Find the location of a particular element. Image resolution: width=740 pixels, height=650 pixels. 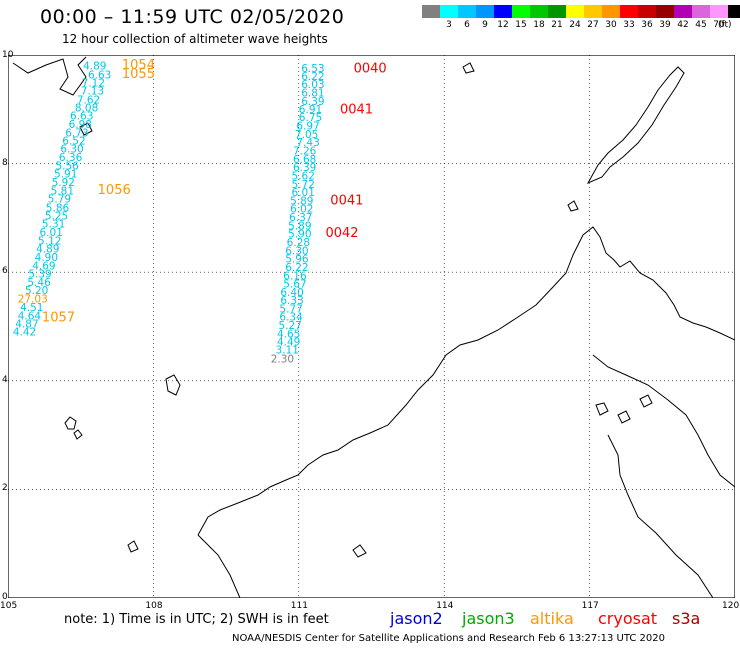

wave-height-legend: 3 6 9 12 15 18 21 24 27 30 33 36 39 42 45 70 is located at coordinates (581, 17).